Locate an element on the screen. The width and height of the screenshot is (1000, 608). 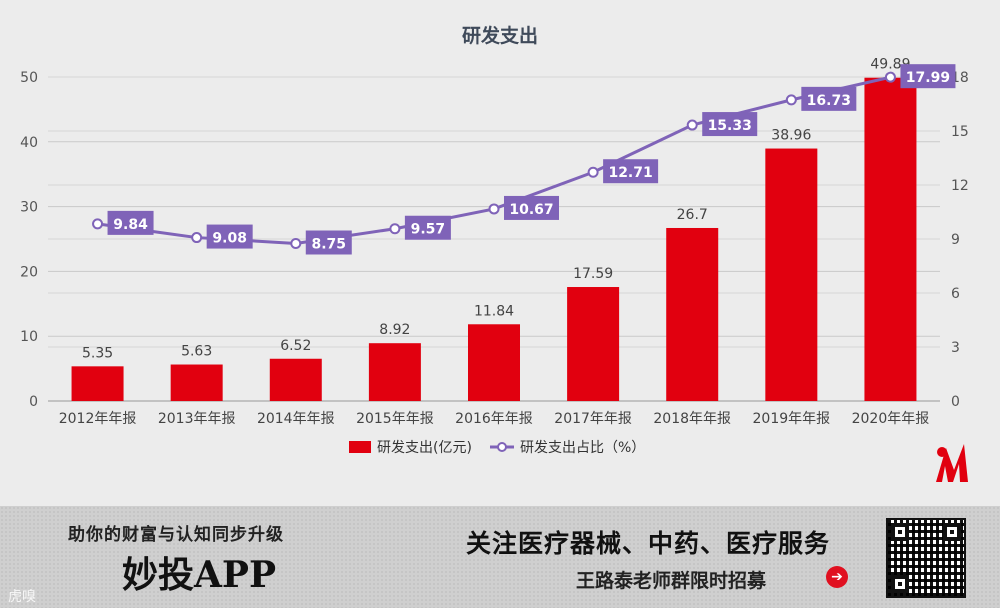
x-tick-label: 2015年年报 is located at coordinates (395, 419).